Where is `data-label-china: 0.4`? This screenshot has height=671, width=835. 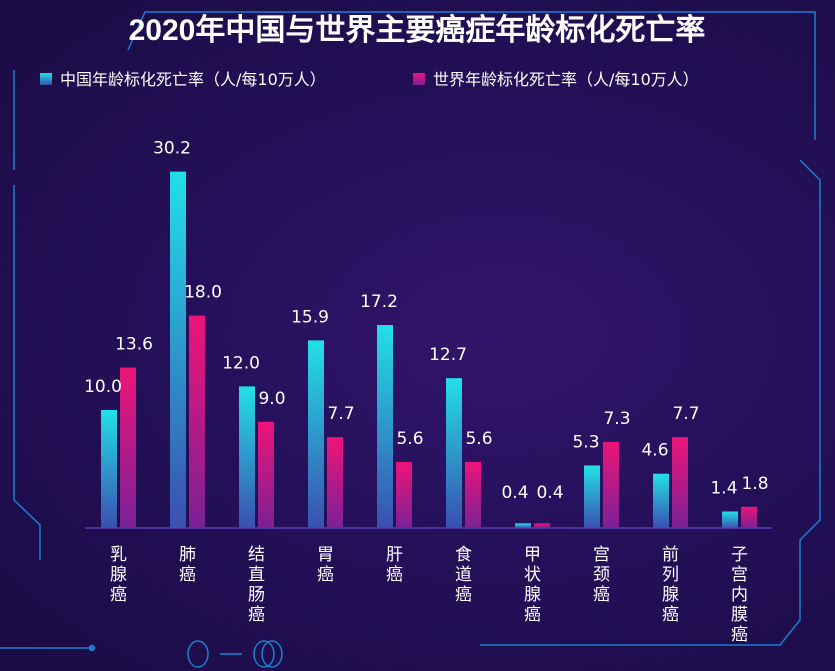 data-label-china: 0.4 is located at coordinates (514, 493).